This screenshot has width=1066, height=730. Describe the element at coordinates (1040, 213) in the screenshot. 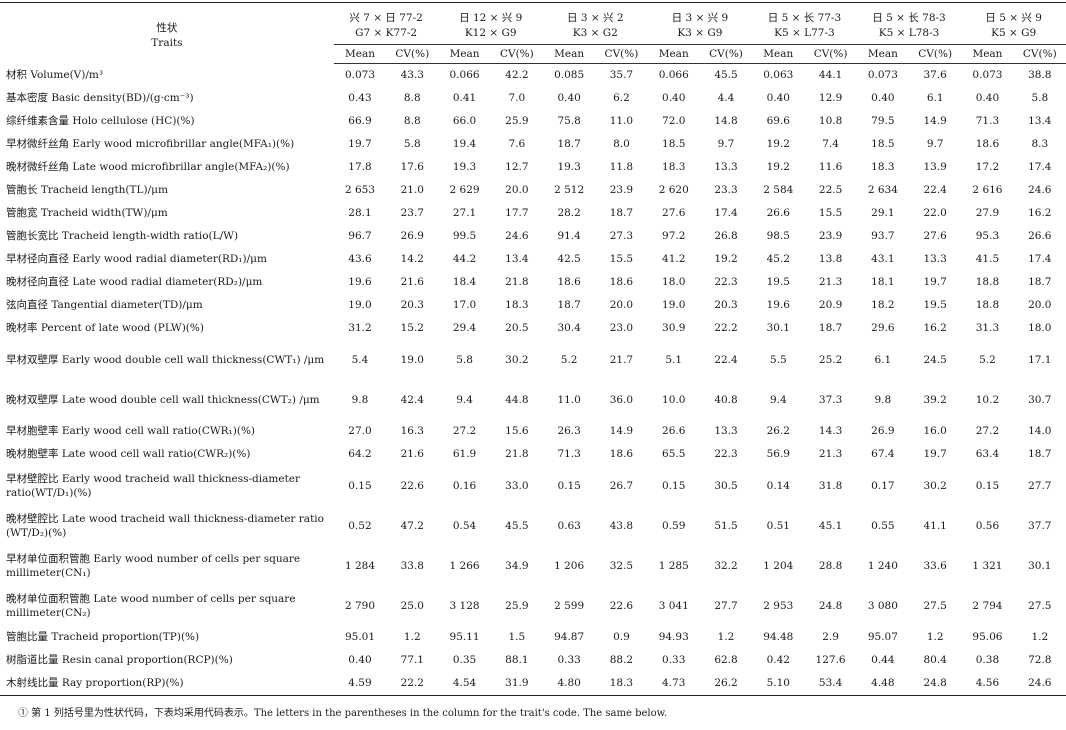

I see `cv-cell: 16.2` at that location.